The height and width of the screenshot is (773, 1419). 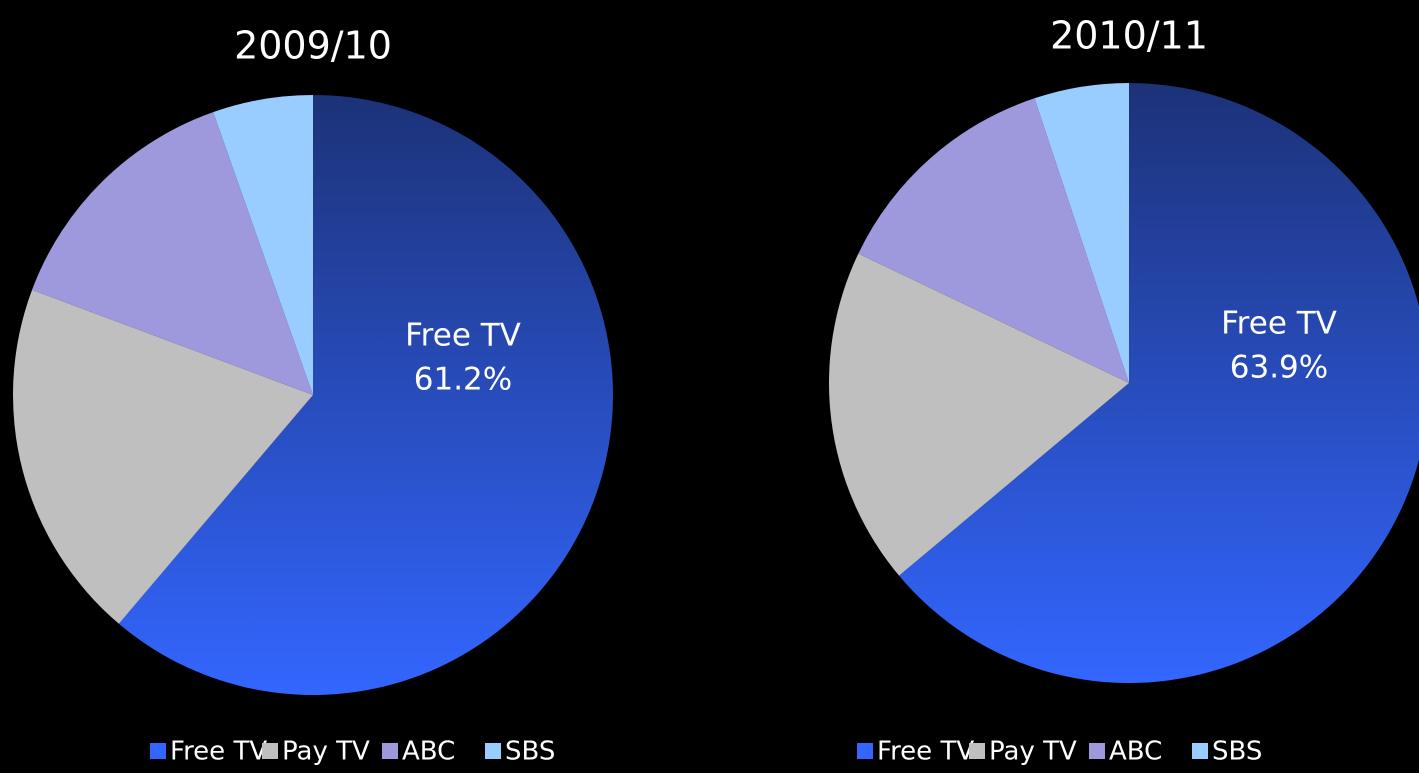 I want to click on slice-value-label: 61.2%, so click(x=463, y=380).